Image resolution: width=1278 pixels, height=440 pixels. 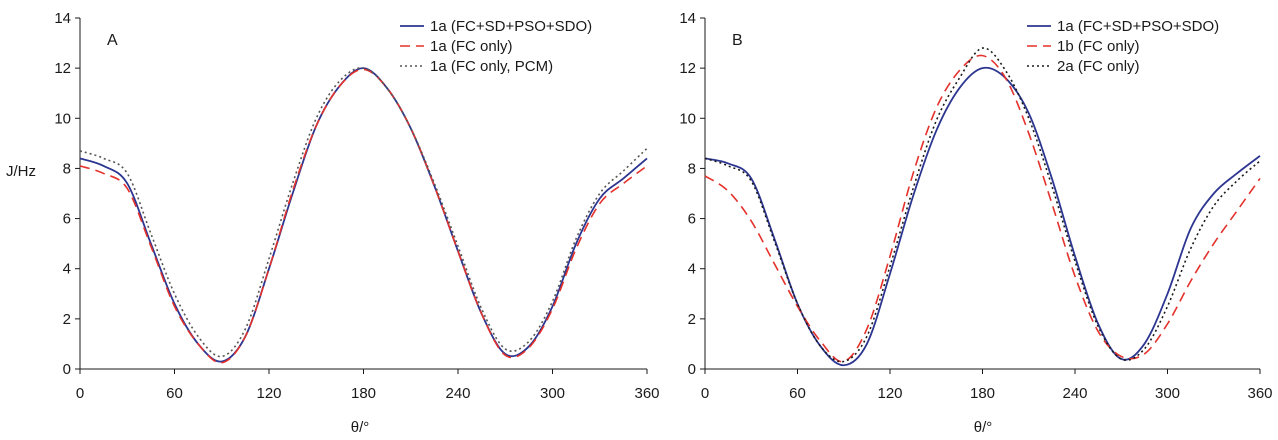 What do you see at coordinates (552, 393) in the screenshot?
I see `x-tick-label-a: 300` at bounding box center [552, 393].